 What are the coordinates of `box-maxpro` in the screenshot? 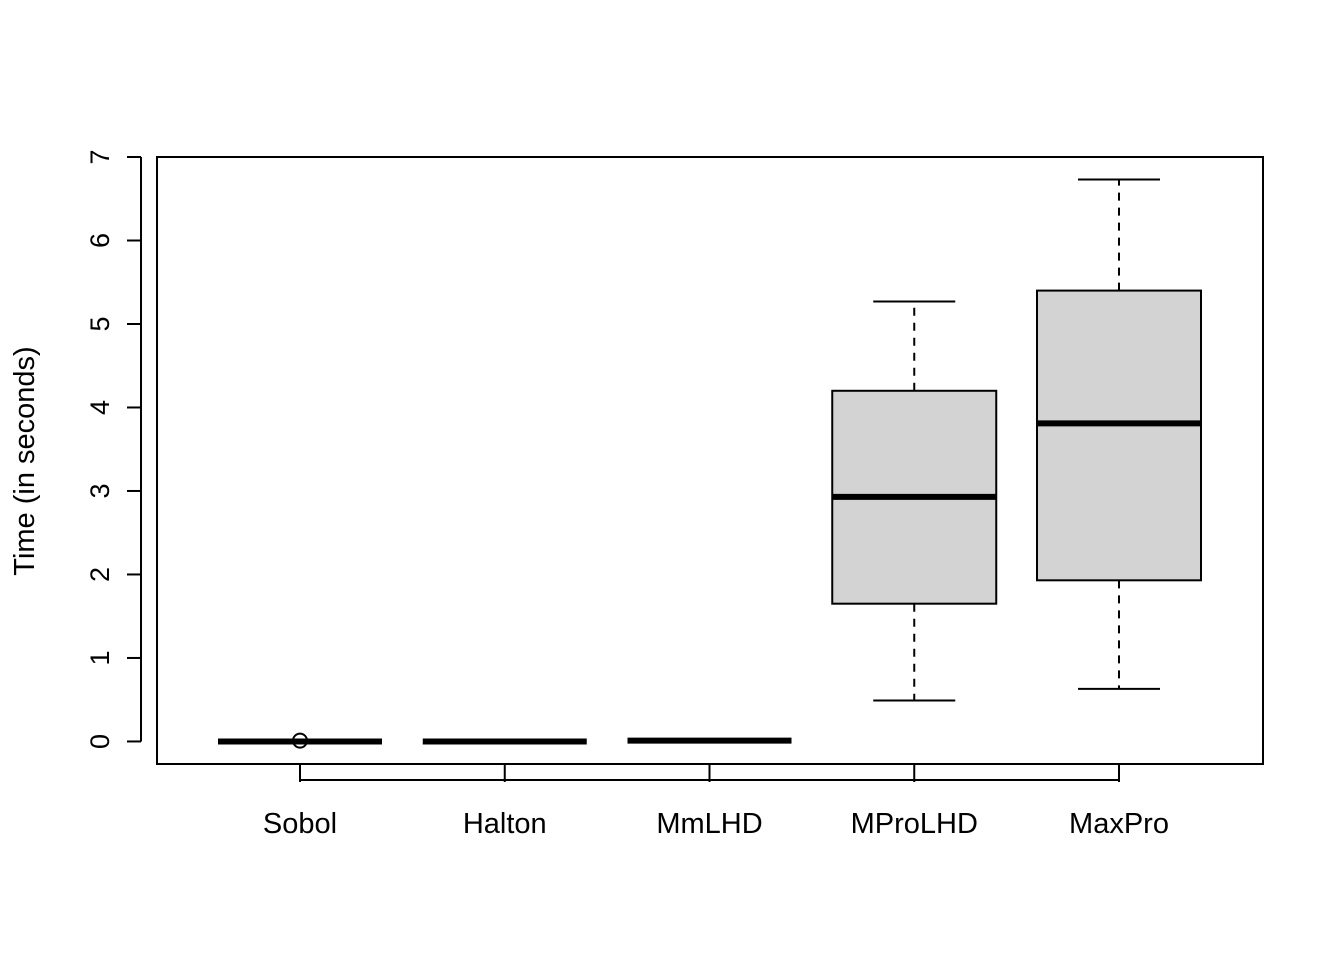 It's located at (1119, 434).